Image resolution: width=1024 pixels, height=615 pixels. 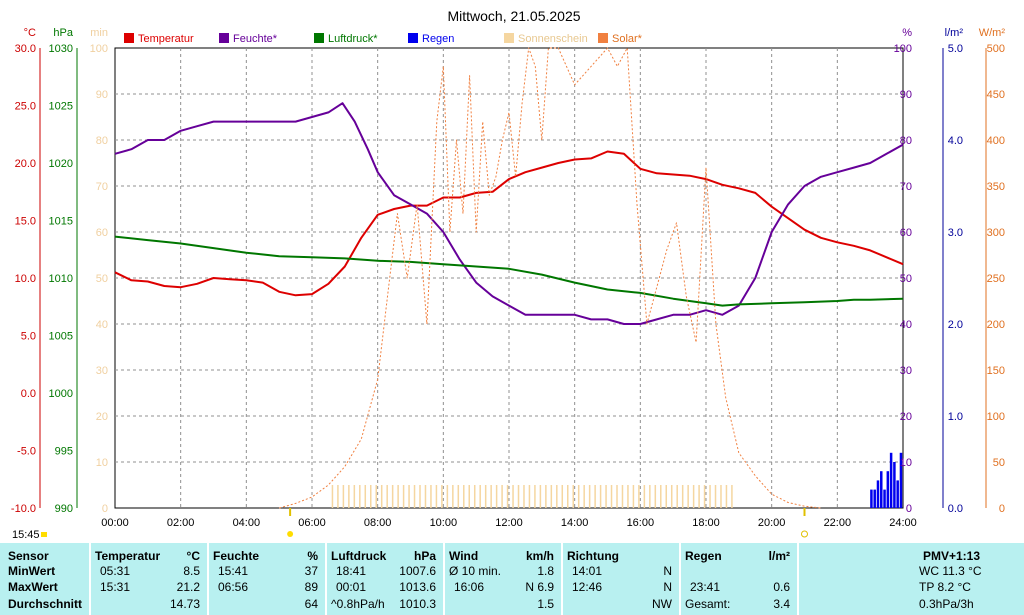 I want to click on solar-unit-label: W/m², so click(x=992, y=33).